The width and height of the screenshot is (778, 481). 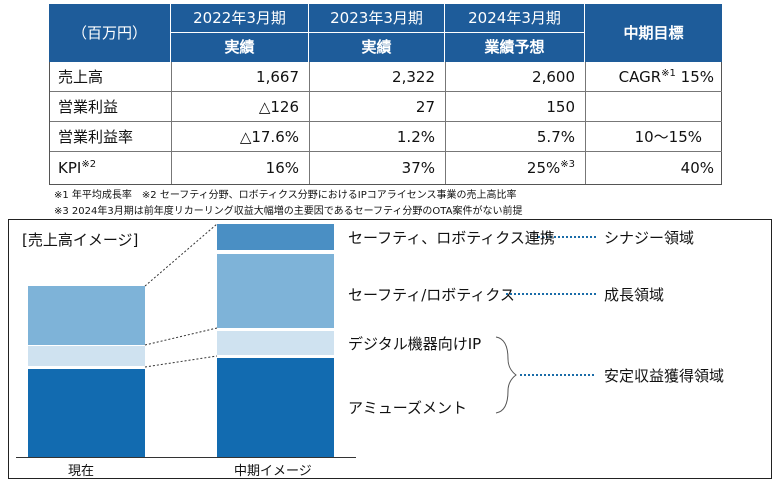 I want to click on xlabel-midterm: 中期イメージ, so click(x=273, y=471).